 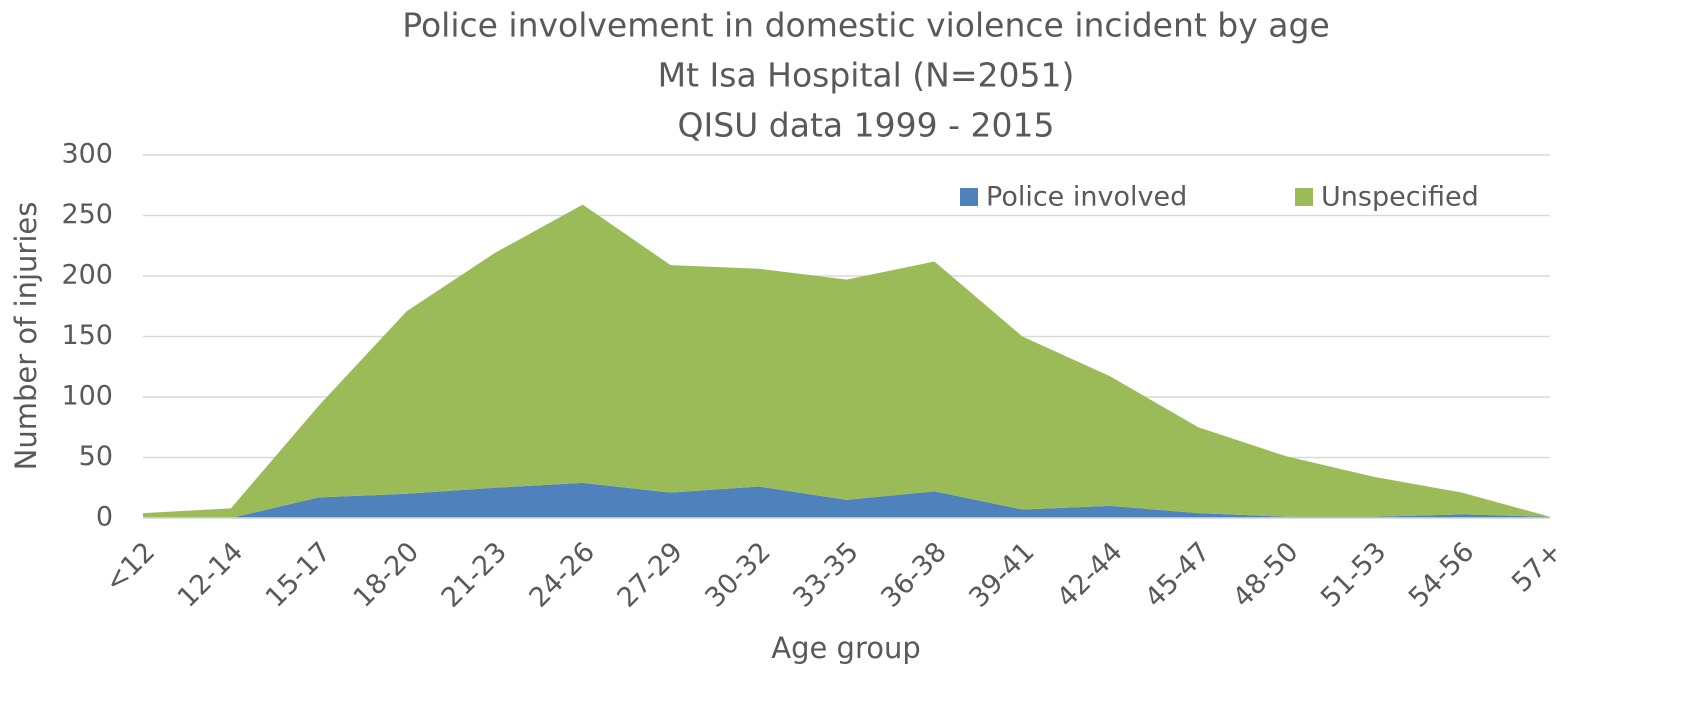 What do you see at coordinates (96, 456) in the screenshot?
I see `y-tick-label: 50` at bounding box center [96, 456].